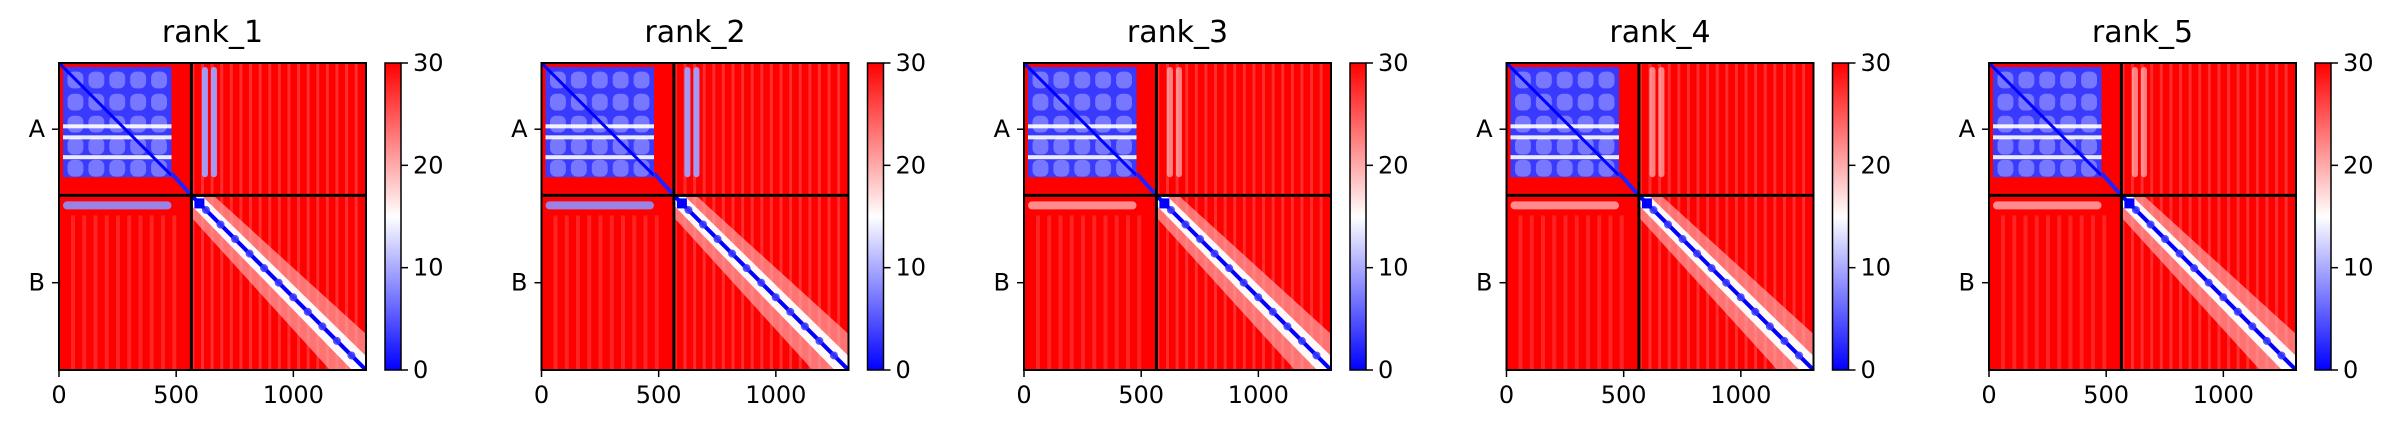 The height and width of the screenshot is (438, 2401). I want to click on chain-label: B, so click(1967, 283).